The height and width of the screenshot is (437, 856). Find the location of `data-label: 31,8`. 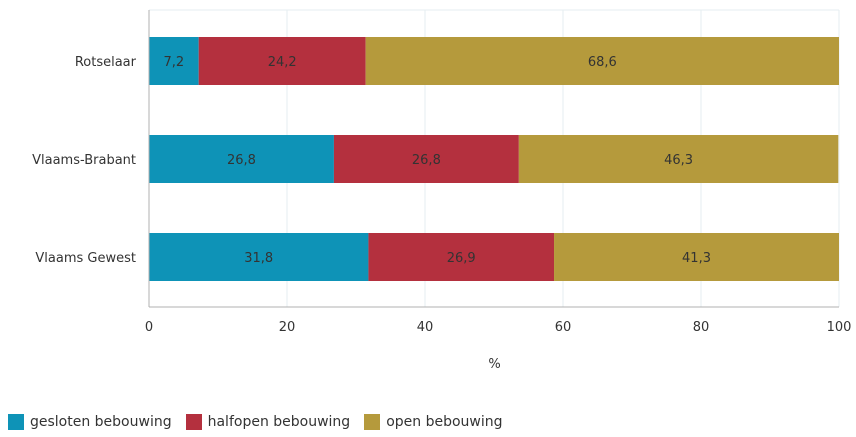

data-label: 31,8 is located at coordinates (258, 258).